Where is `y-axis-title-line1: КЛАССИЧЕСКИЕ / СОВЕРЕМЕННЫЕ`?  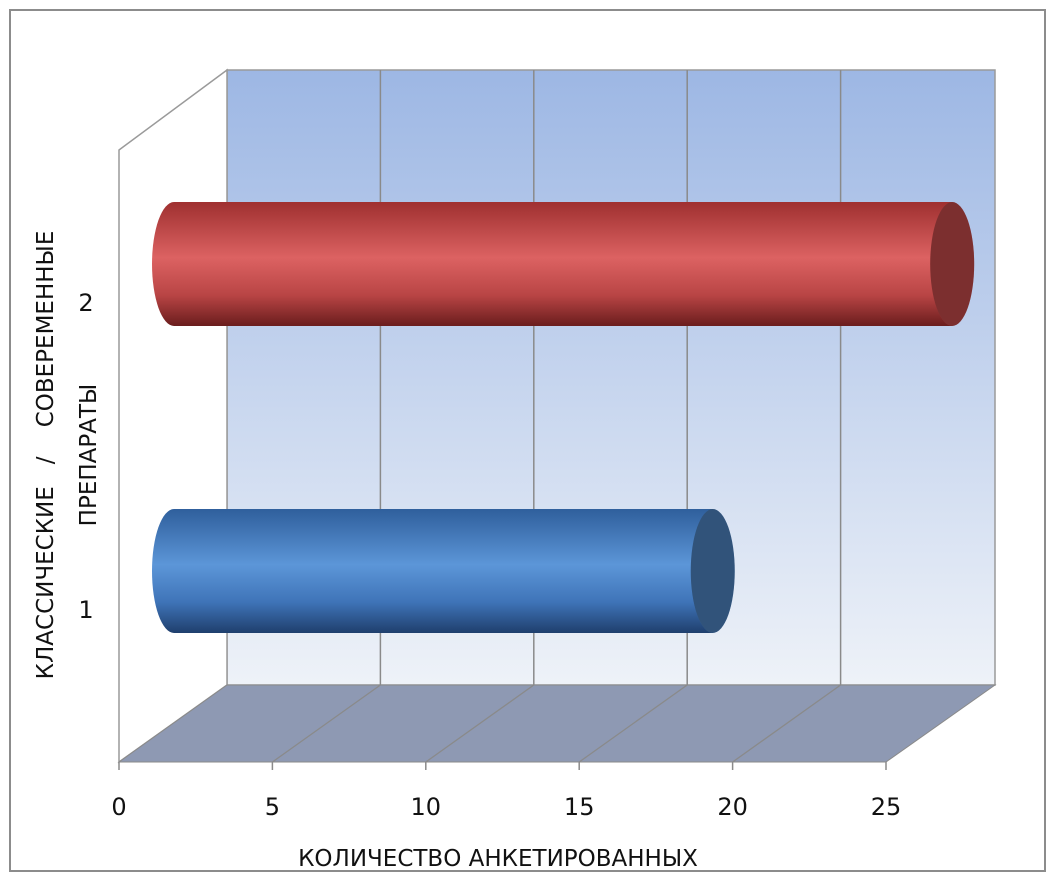
y-axis-title-line1: КЛАССИЧЕСКИЕ / СОВЕРЕМЕННЫЕ is located at coordinates (46, 455).